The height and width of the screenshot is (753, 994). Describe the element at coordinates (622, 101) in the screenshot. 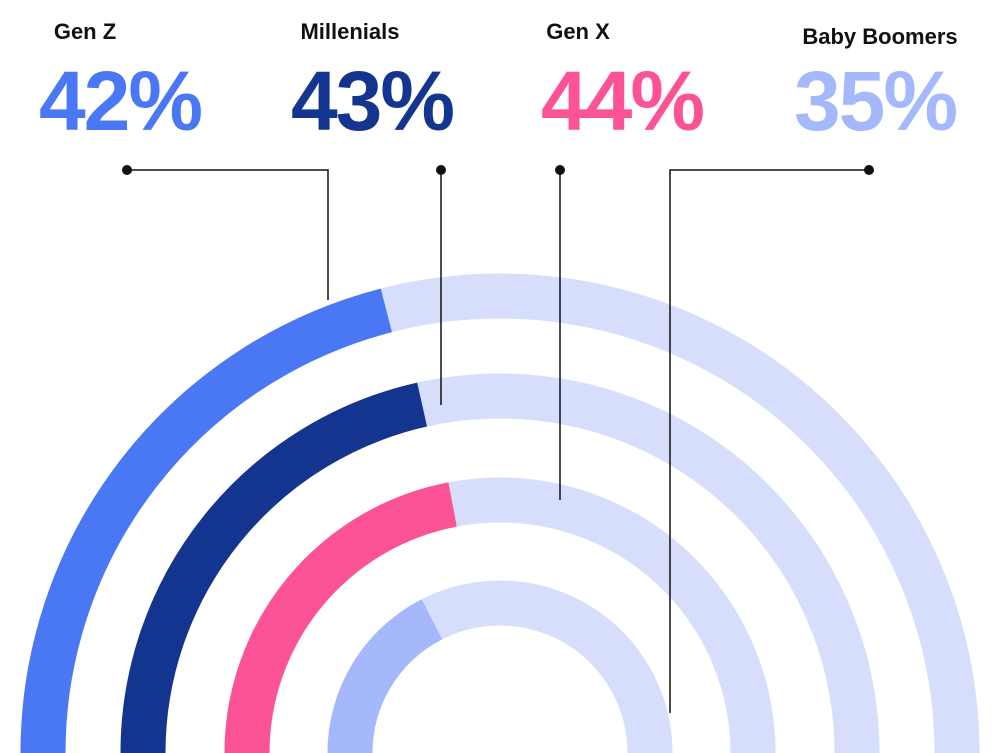

I see `value-label: 44%` at that location.